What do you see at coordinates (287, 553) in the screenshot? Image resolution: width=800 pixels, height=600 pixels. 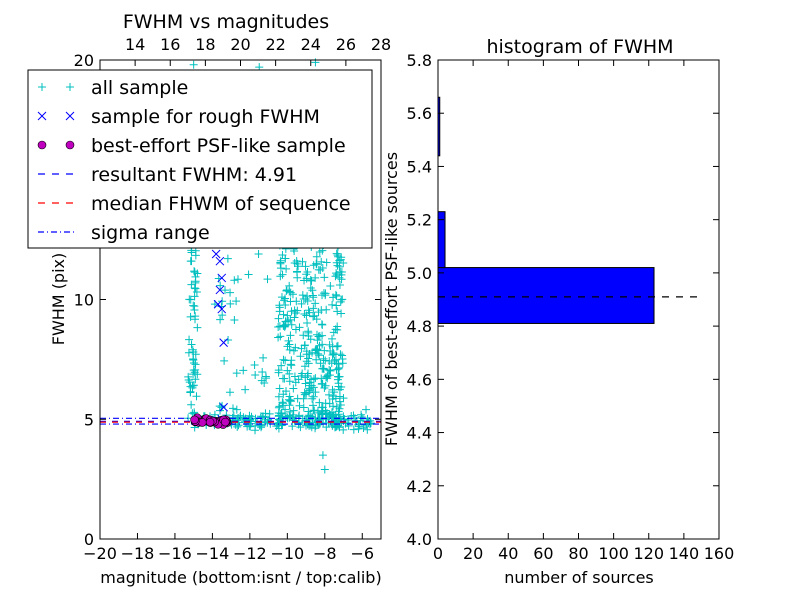 I see `x-tick-label: −10` at bounding box center [287, 553].